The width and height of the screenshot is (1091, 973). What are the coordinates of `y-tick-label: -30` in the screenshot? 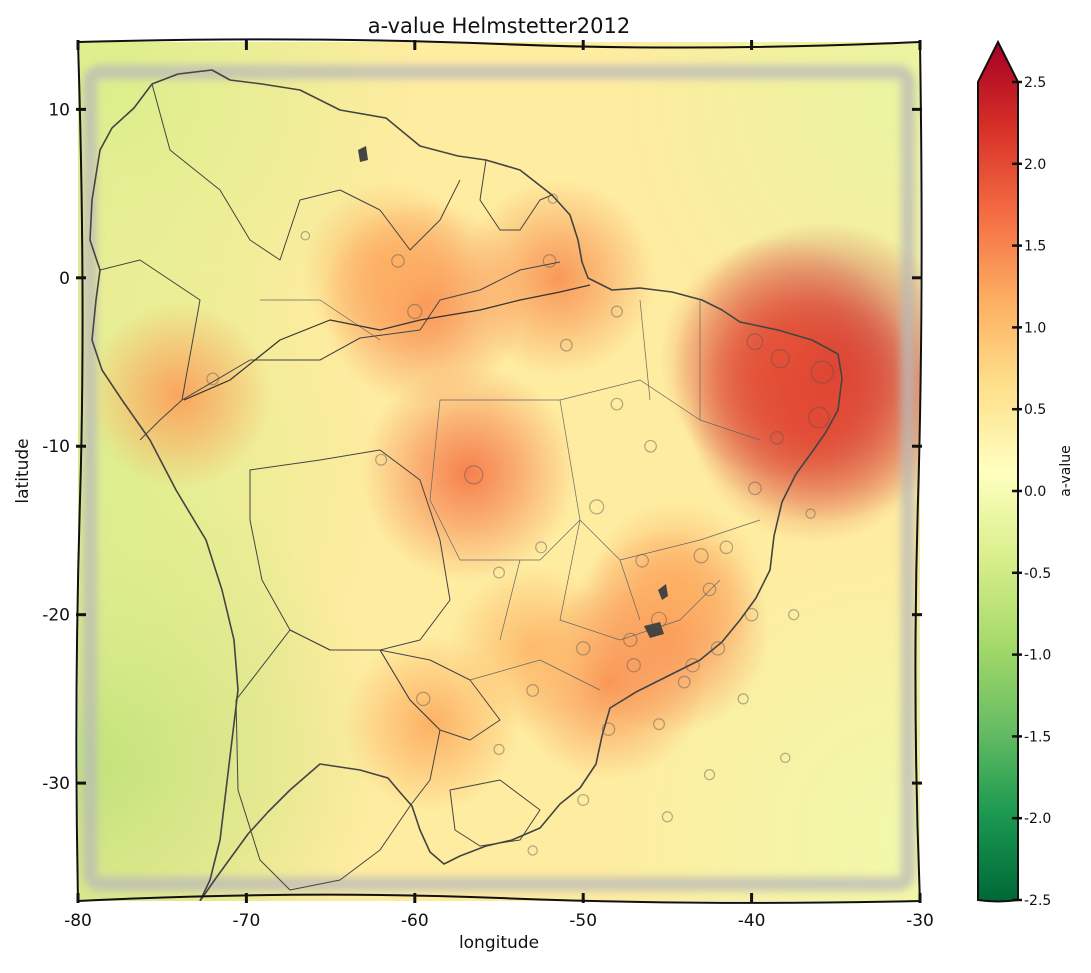 It's located at (56, 784).